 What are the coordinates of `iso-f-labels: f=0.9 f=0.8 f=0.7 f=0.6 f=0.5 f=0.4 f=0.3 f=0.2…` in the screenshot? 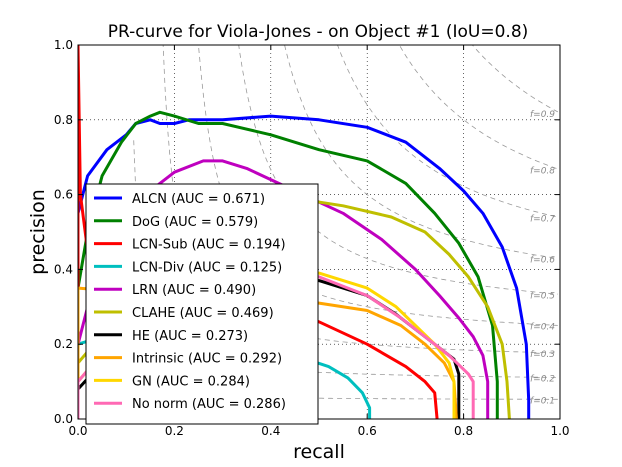 It's located at (542, 258).